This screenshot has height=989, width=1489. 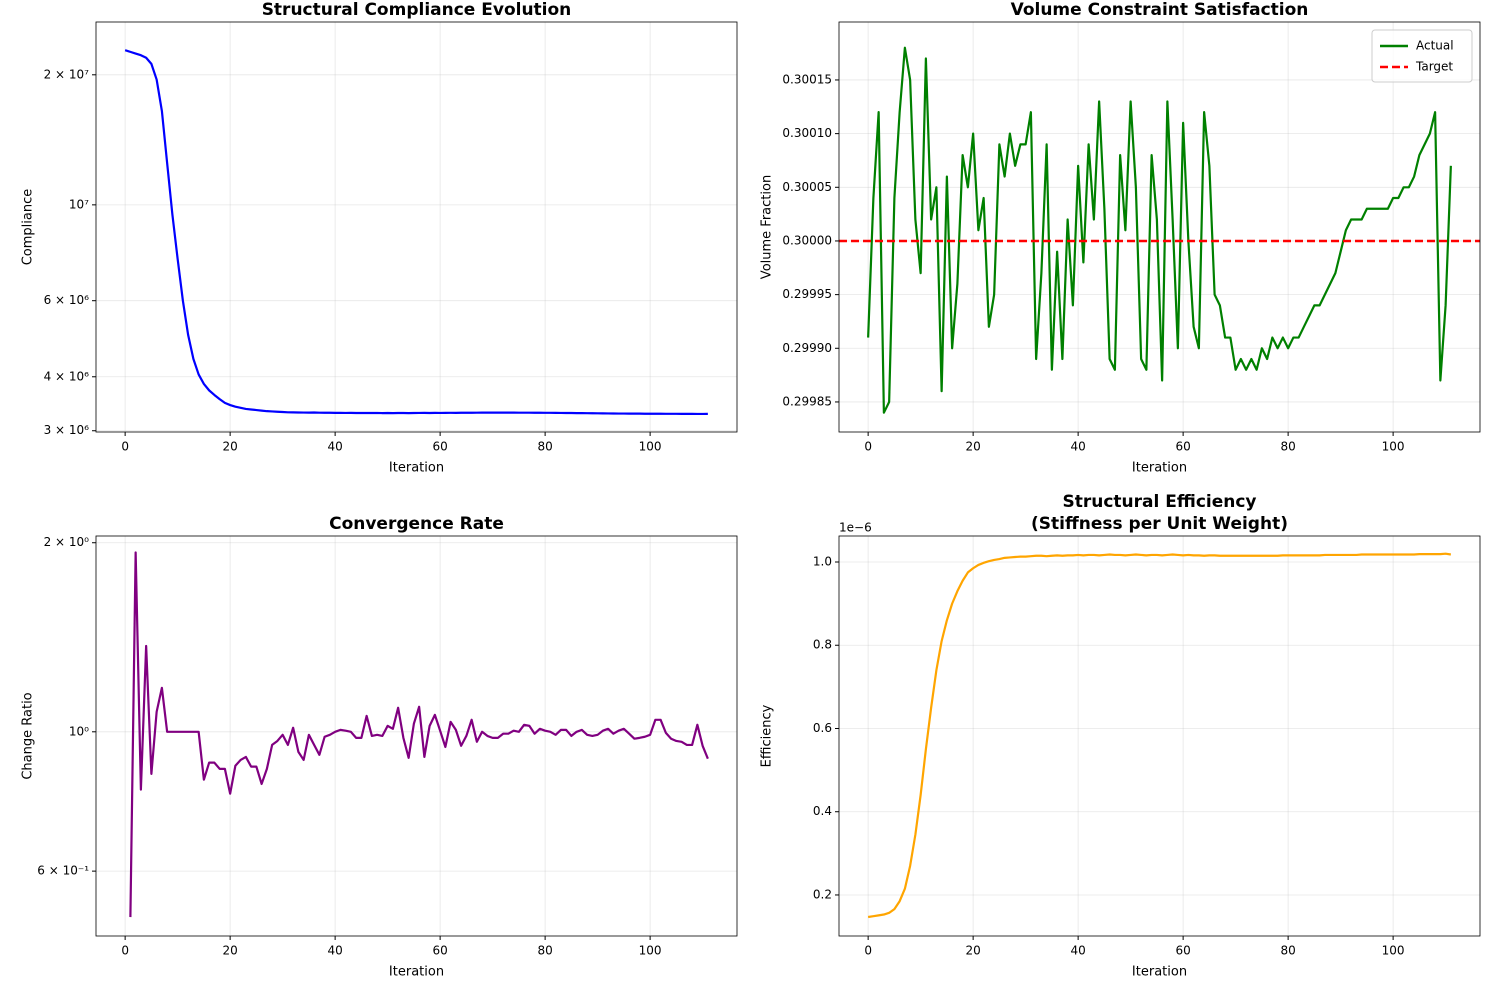 I want to click on y-axis-label: Compliance, so click(x=28, y=227).